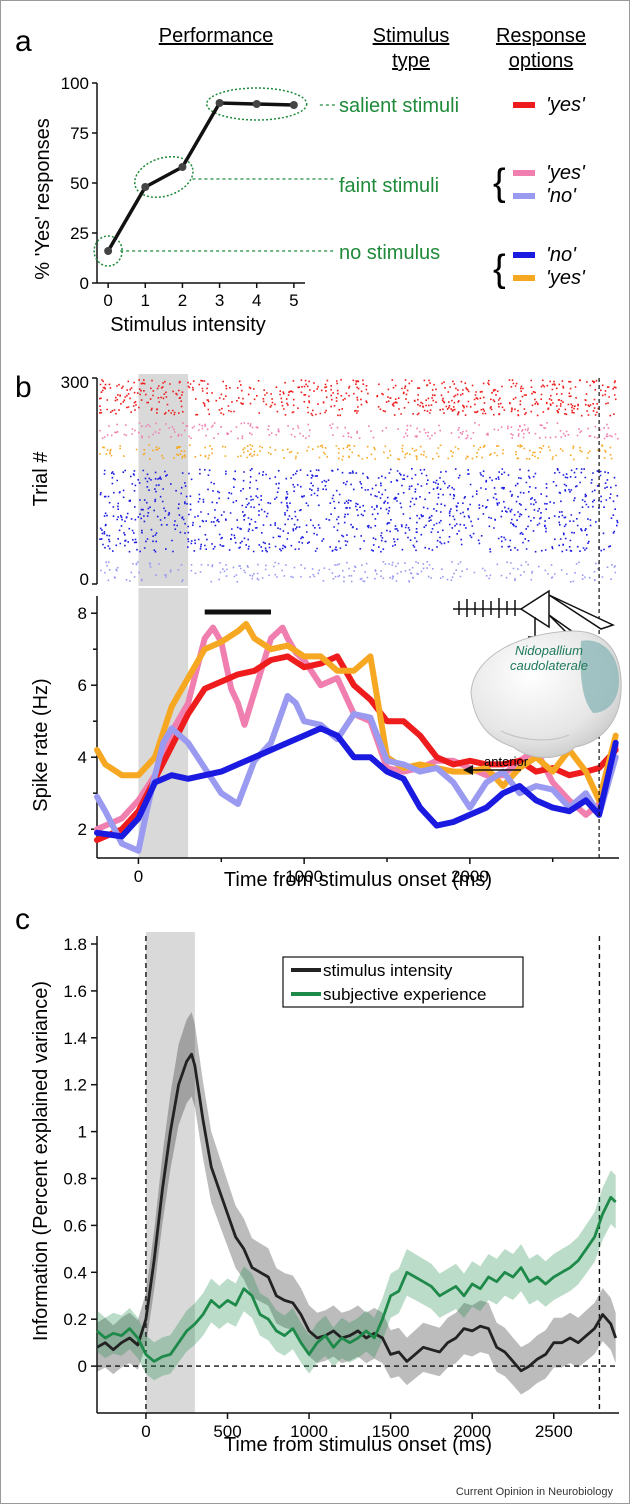 This screenshot has height=1510, width=630. I want to click on group-ellipse-salient, so click(256, 104).